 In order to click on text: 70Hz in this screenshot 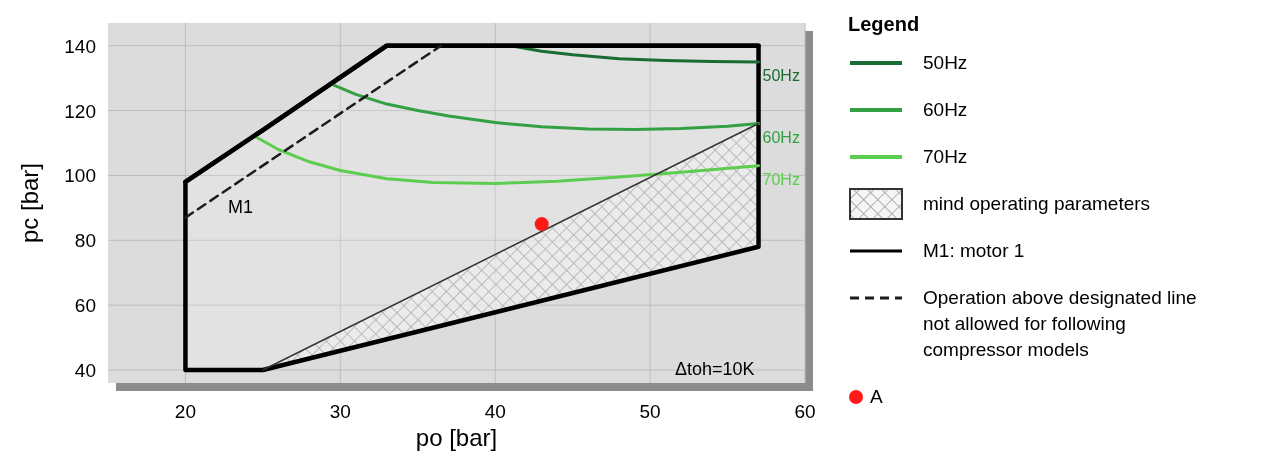, I will do `click(781, 179)`.